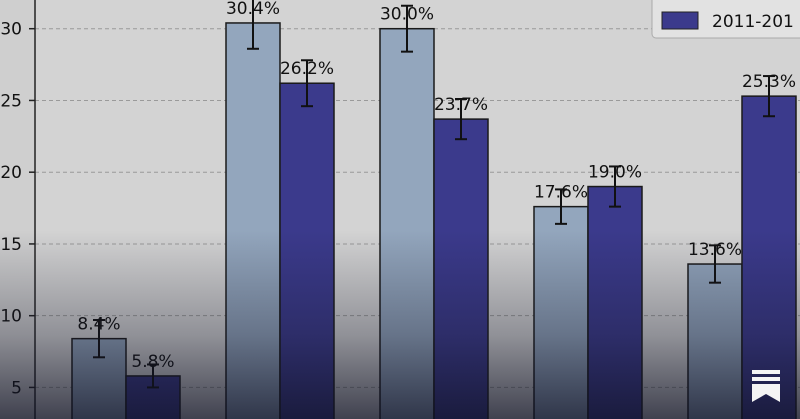  Describe the element at coordinates (11, 173) in the screenshot. I see `y-tick-label: 20` at that location.